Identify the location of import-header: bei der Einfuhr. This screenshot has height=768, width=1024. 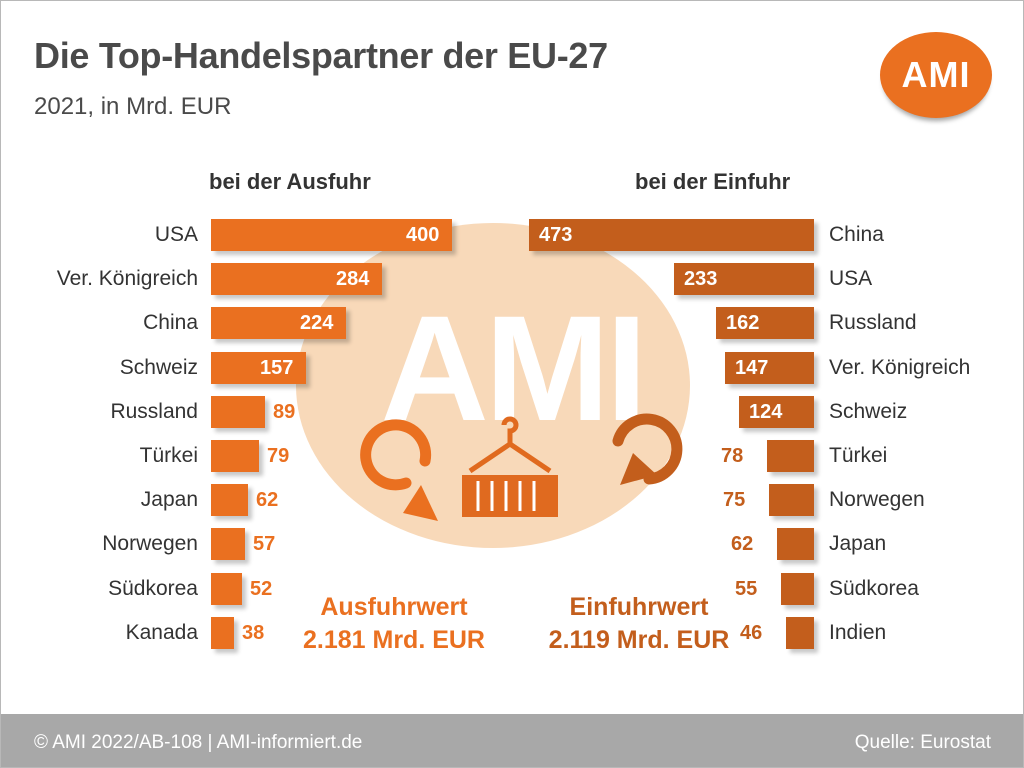
(713, 181).